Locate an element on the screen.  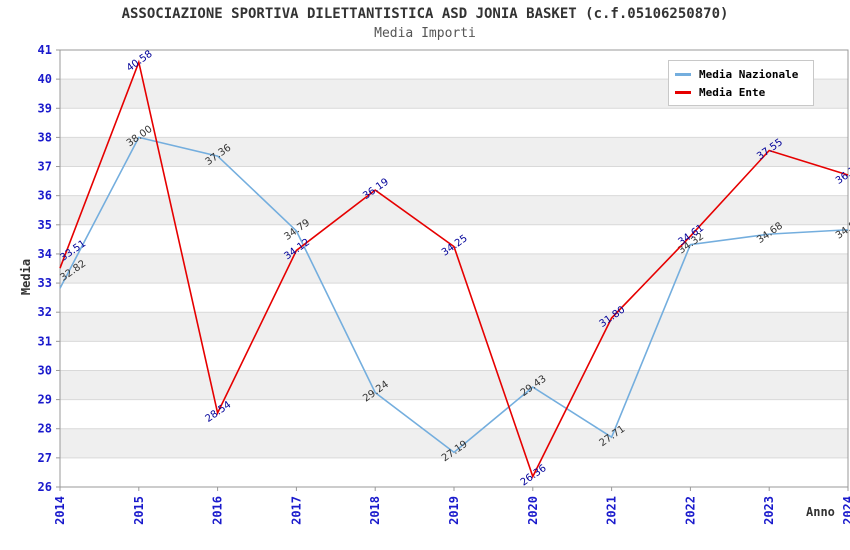
svg-text: 30 is located at coordinates (45, 370).